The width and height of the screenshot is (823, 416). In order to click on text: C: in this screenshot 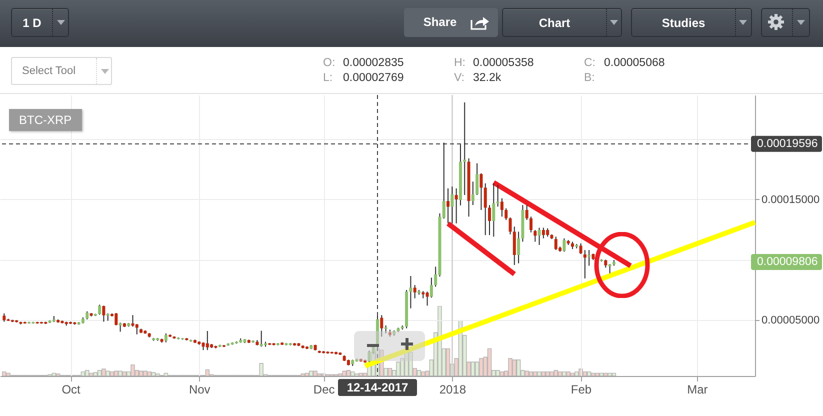, I will do `click(590, 63)`.